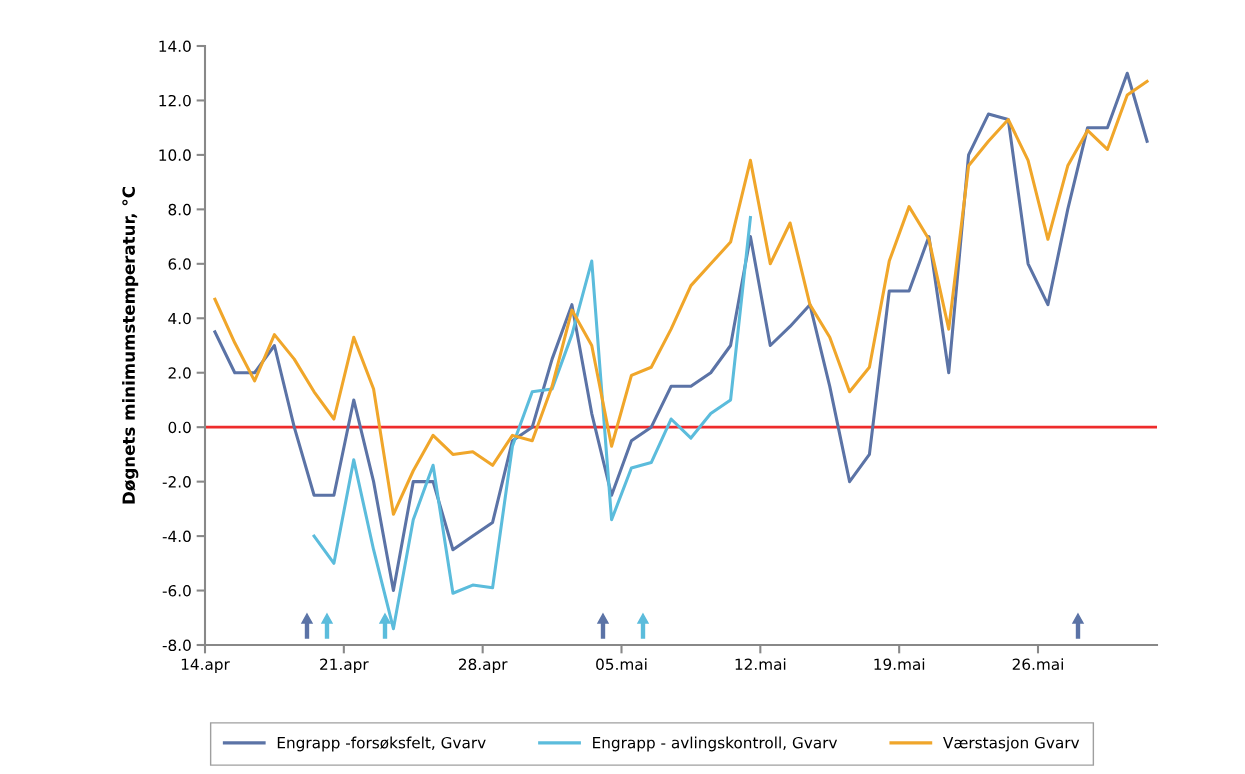 The height and width of the screenshot is (774, 1245). I want to click on x-tick-label: 21.apr, so click(344, 665).